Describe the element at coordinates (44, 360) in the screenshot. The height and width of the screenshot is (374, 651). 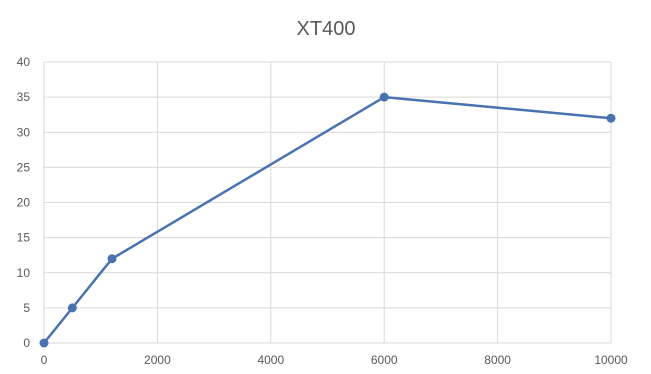
I see `x-tick-label: 0` at that location.